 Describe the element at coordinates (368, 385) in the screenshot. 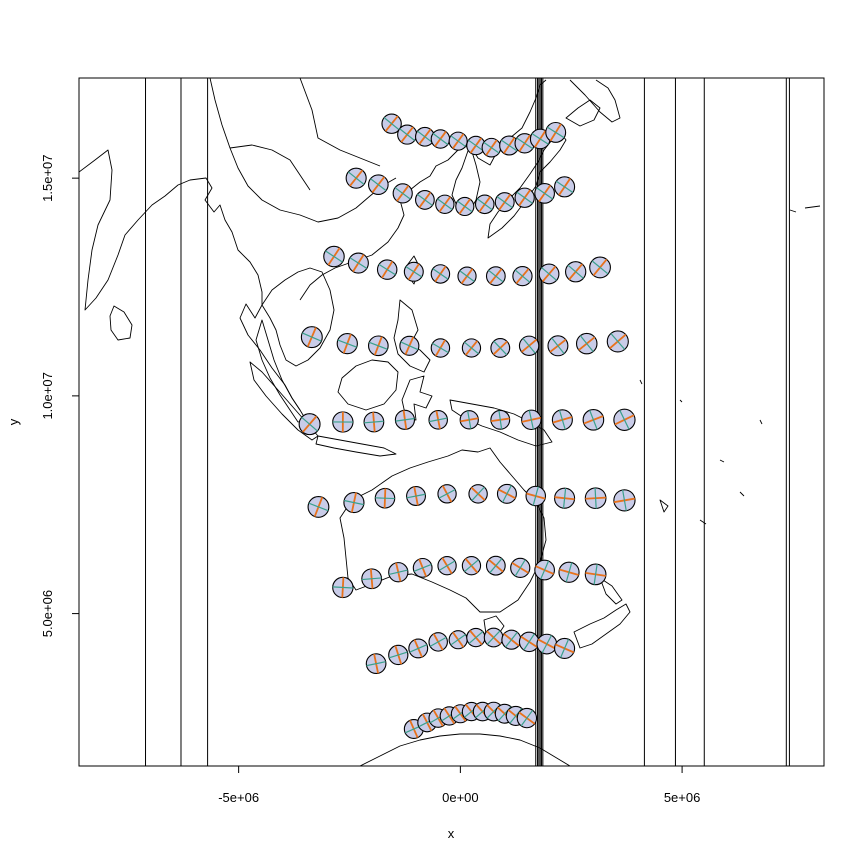

I see `borneo` at that location.